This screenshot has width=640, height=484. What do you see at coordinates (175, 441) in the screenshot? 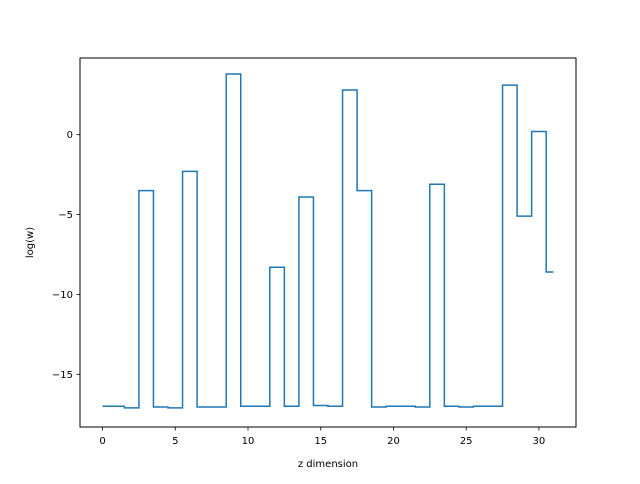
I see `x-tick-label: 5` at bounding box center [175, 441].